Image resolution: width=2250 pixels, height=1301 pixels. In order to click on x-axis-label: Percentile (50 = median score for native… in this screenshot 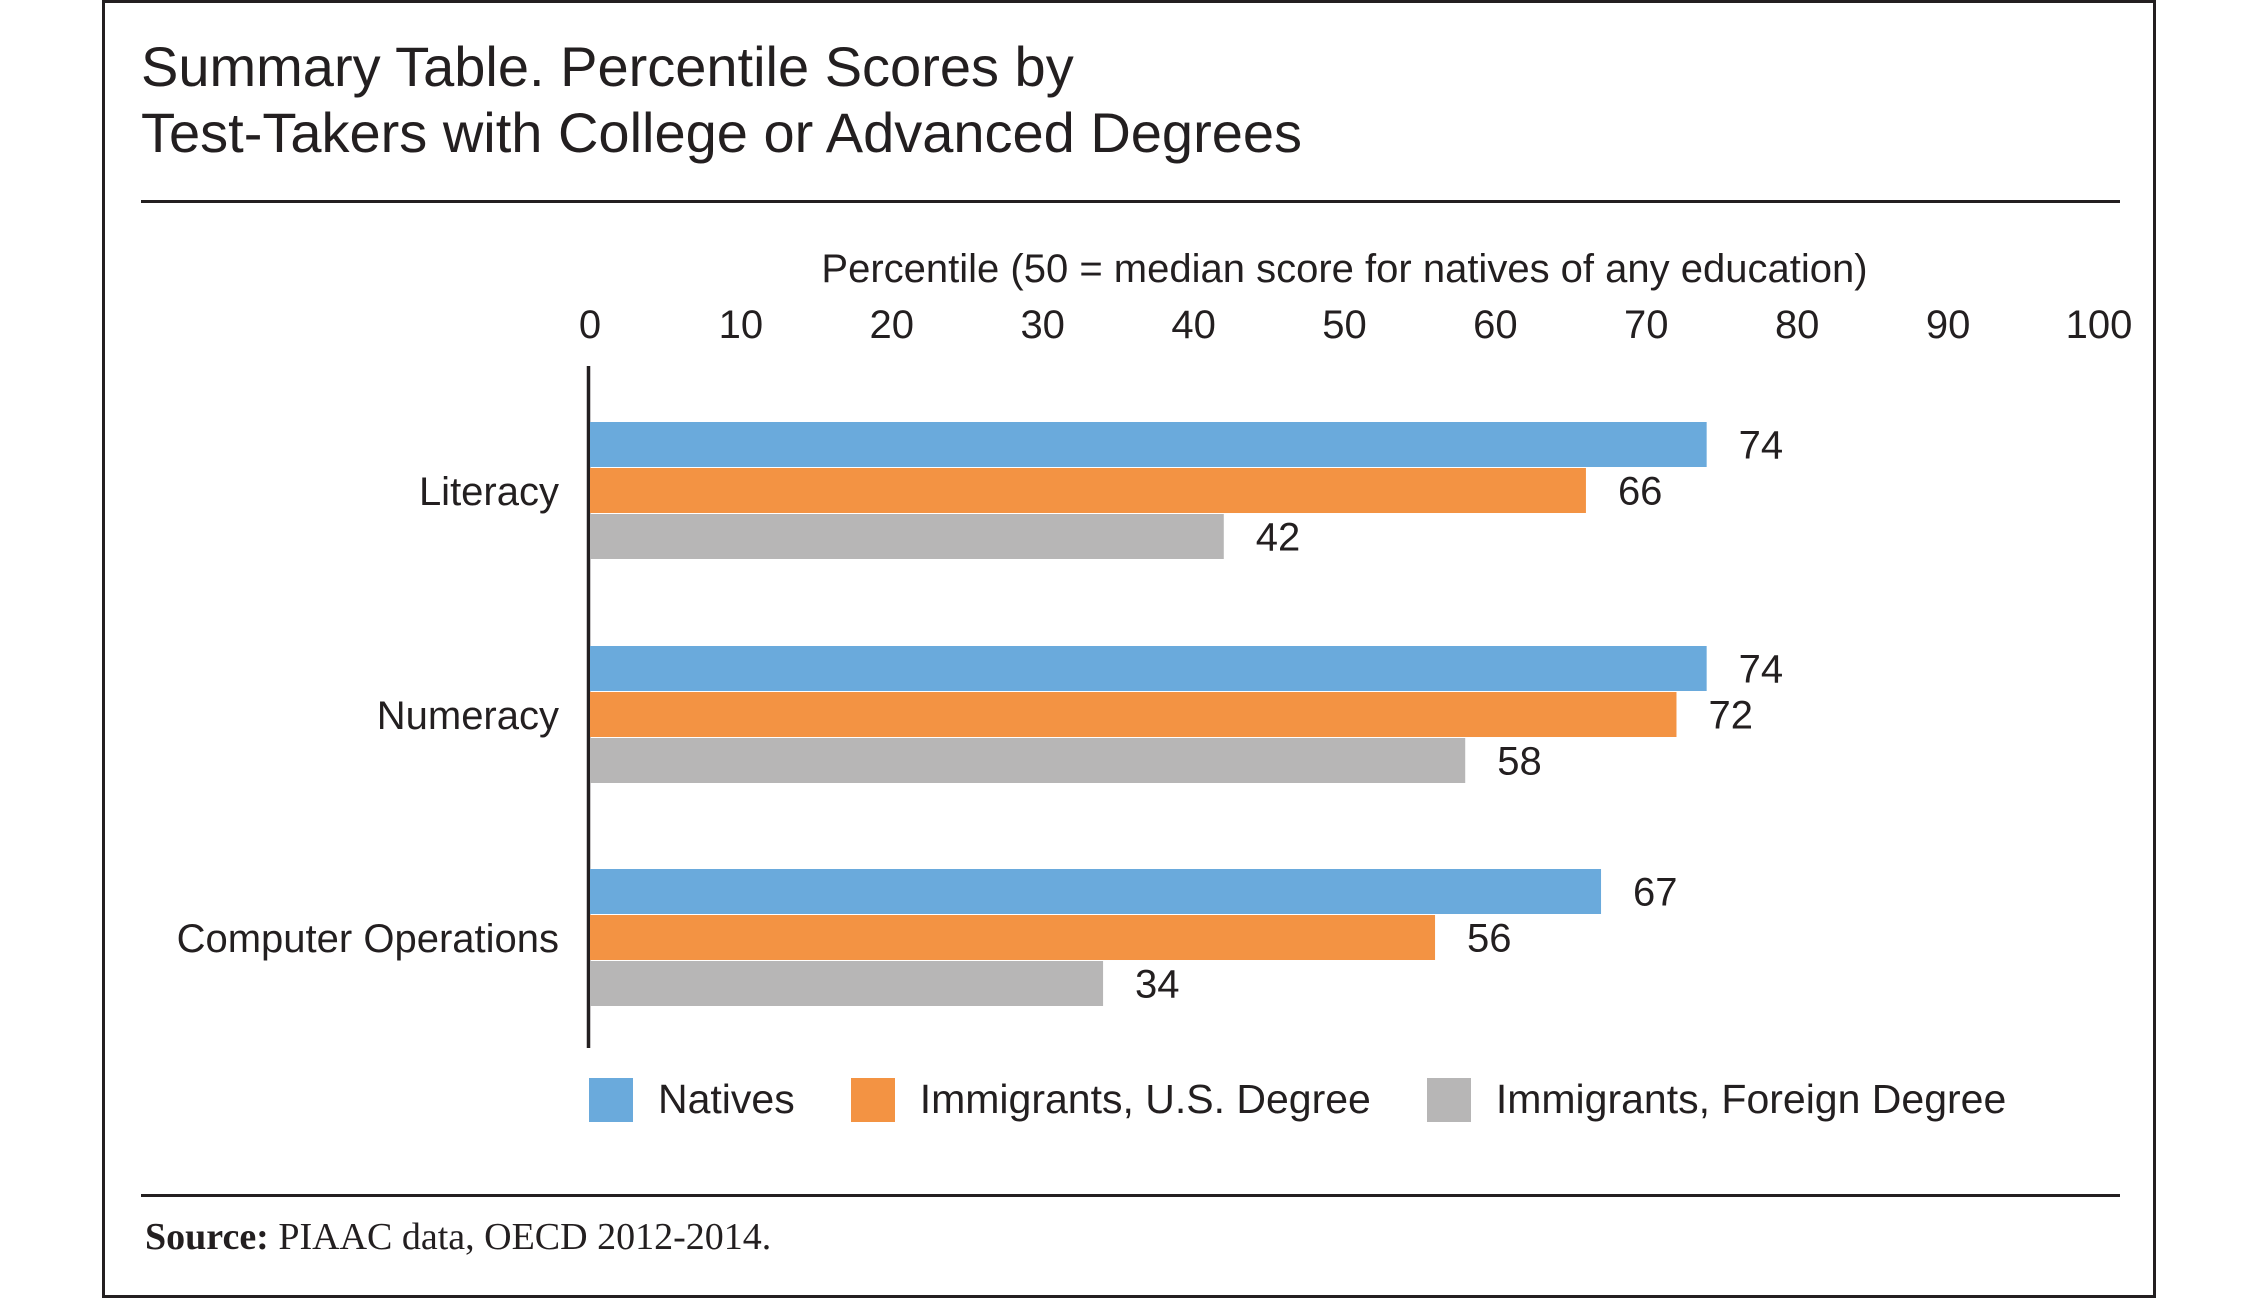, I will do `click(1344, 269)`.